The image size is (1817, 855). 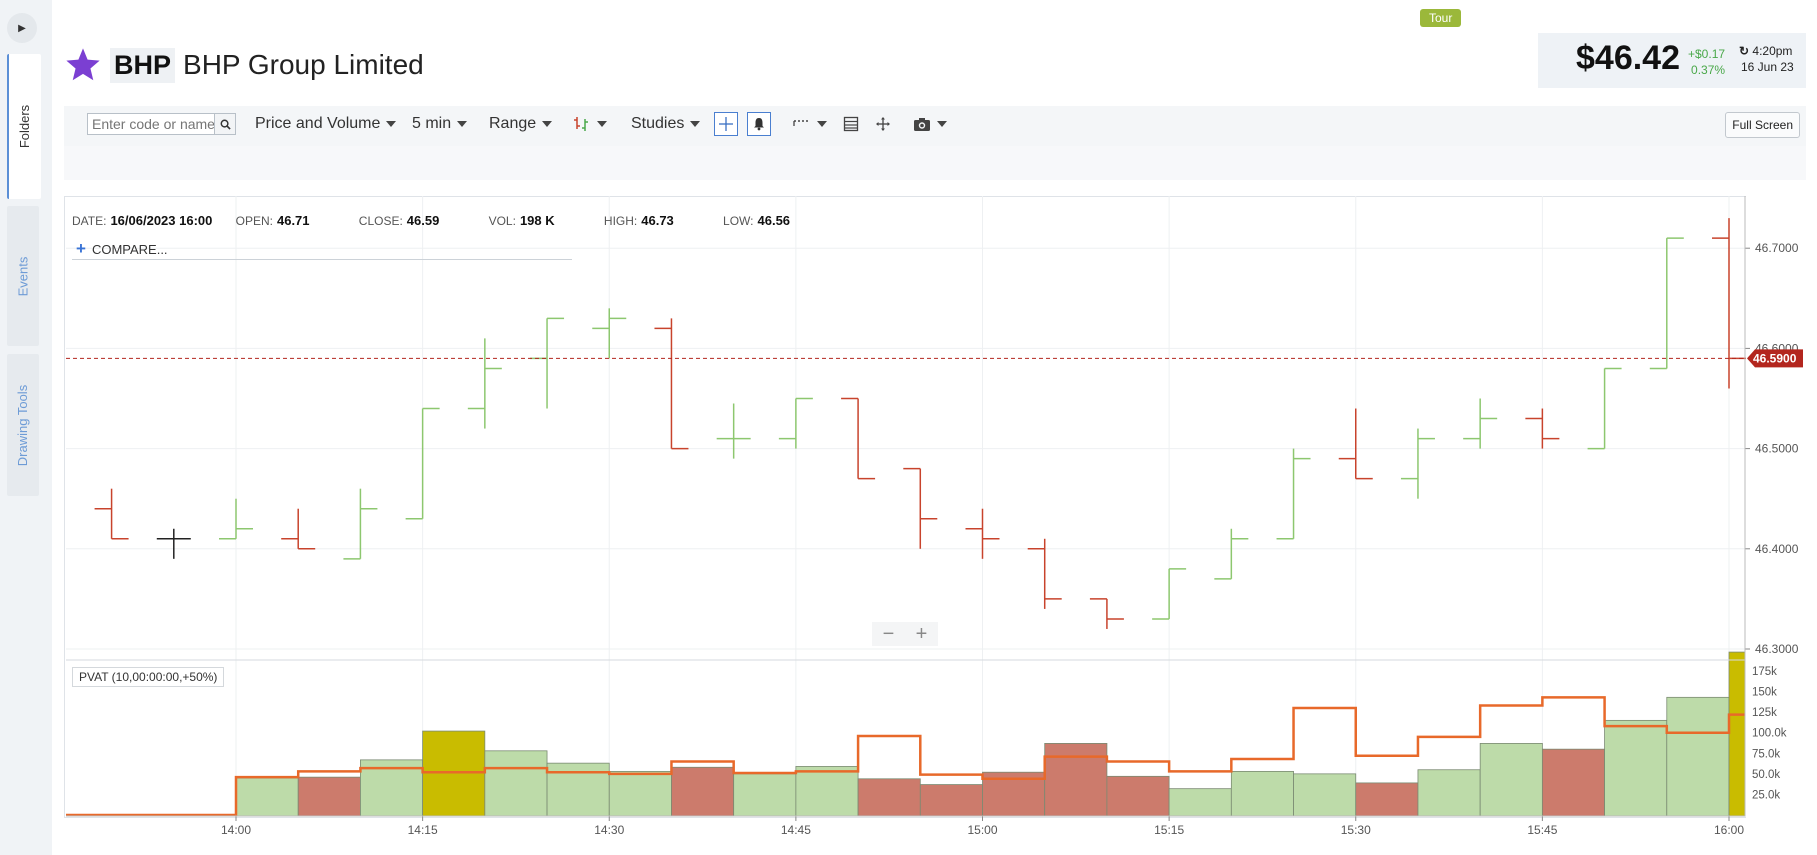 I want to click on chart-type-dropdown: Price and Volume, so click(x=326, y=124).